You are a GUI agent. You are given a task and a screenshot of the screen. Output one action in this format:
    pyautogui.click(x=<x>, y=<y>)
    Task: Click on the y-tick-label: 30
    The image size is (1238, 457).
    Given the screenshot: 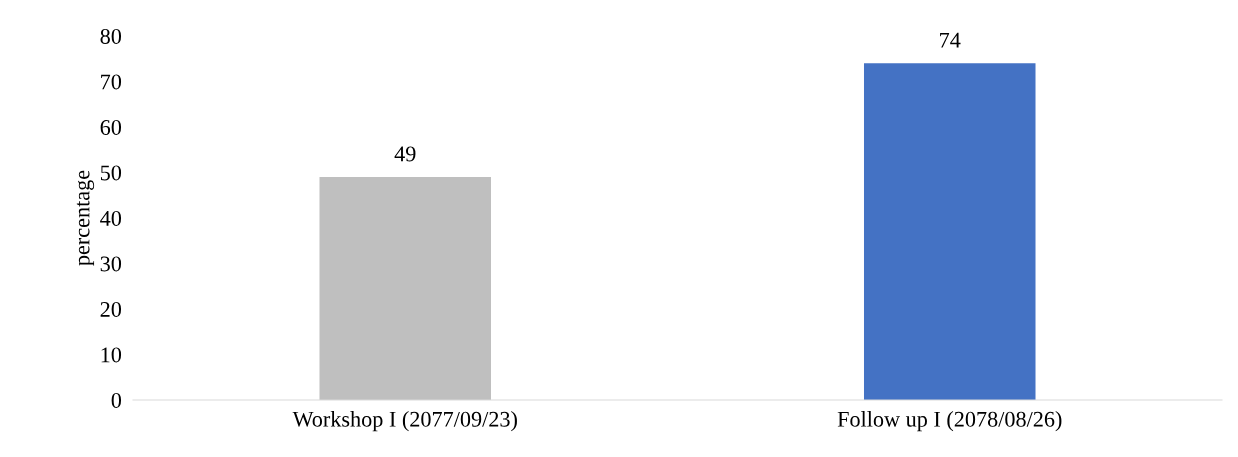 What is the action you would take?
    pyautogui.click(x=111, y=264)
    